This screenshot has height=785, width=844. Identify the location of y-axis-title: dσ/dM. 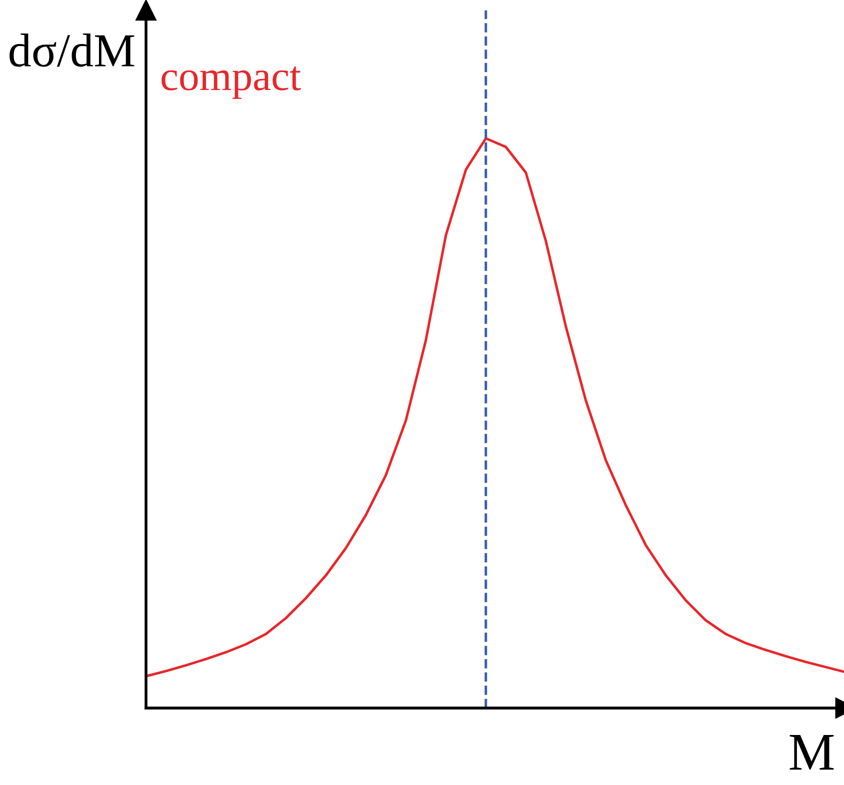
(72, 50).